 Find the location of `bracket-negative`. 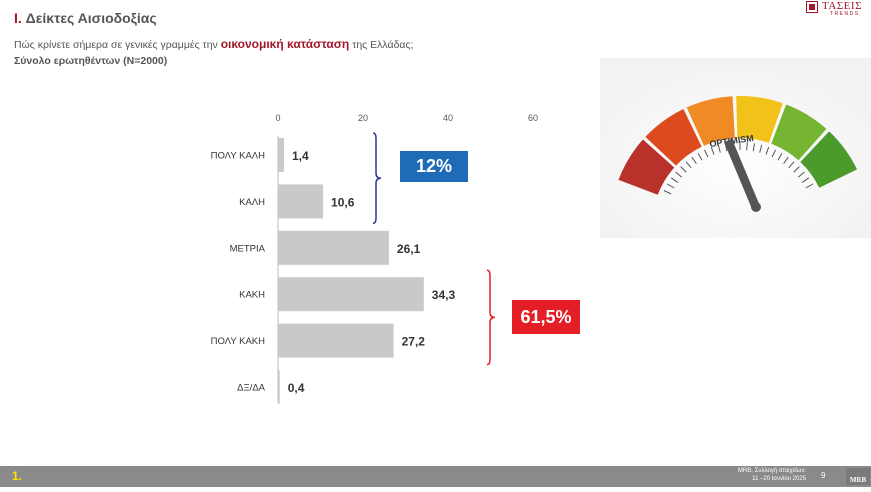

bracket-negative is located at coordinates (491, 317).